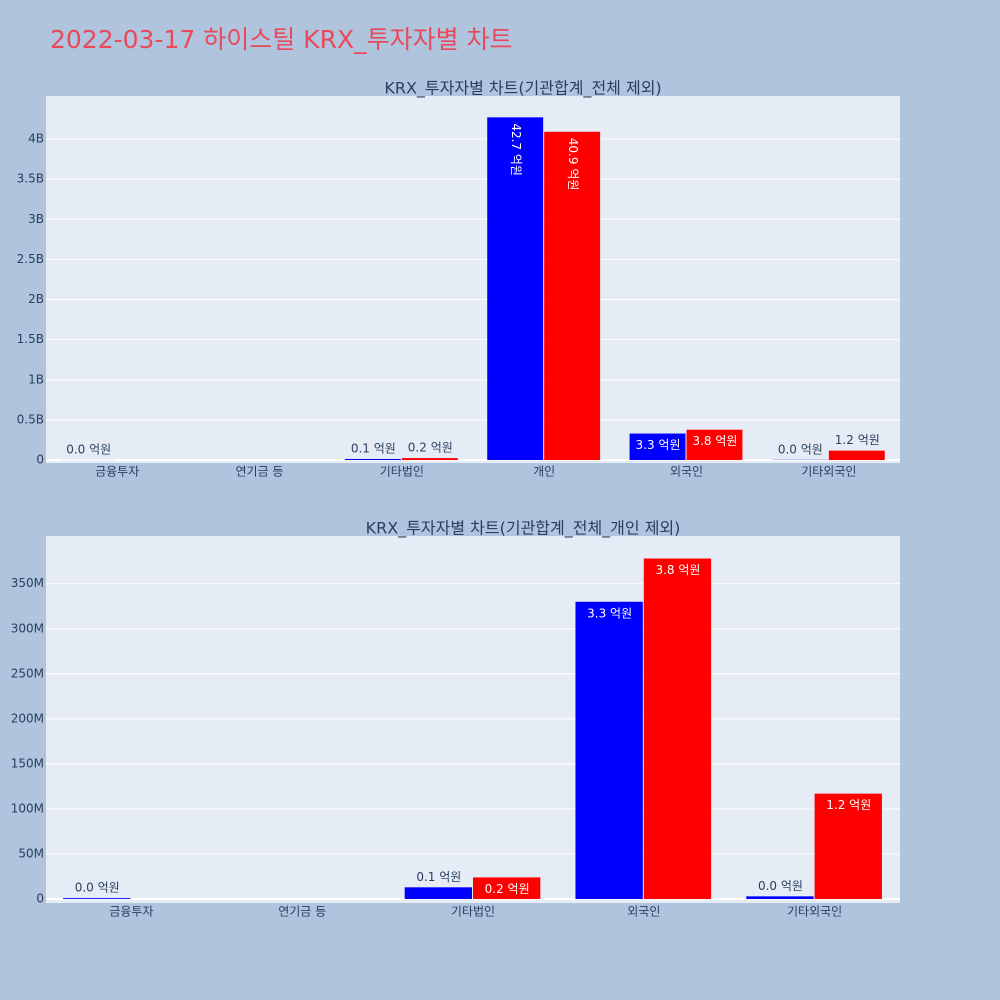  What do you see at coordinates (544, 472) in the screenshot?
I see `x-tick-label: 개인` at bounding box center [544, 472].